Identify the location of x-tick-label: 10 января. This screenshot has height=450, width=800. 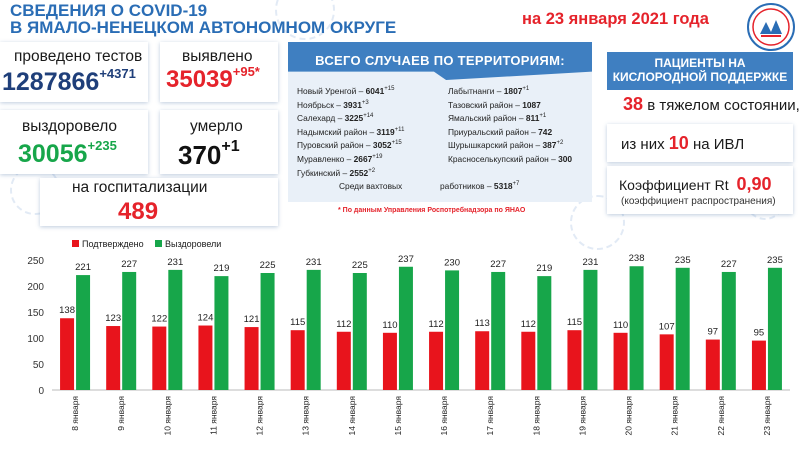
(167, 416).